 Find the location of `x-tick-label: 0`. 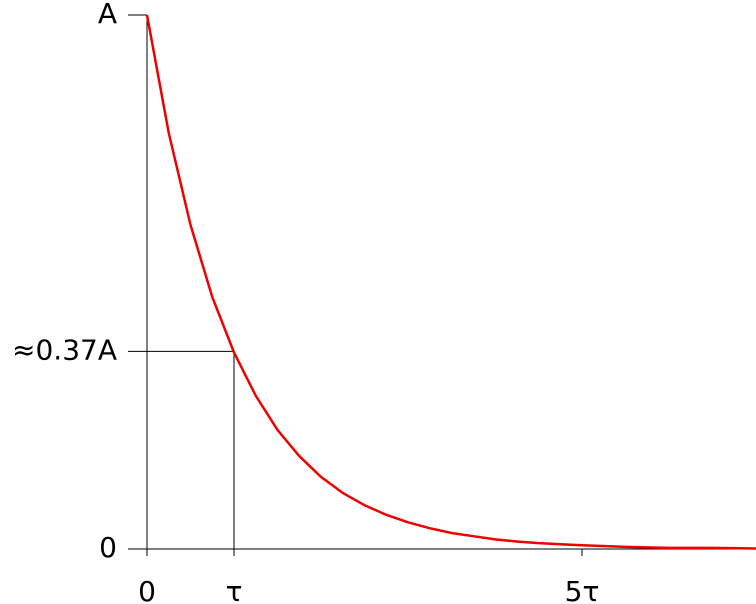

x-tick-label: 0 is located at coordinates (147, 589).